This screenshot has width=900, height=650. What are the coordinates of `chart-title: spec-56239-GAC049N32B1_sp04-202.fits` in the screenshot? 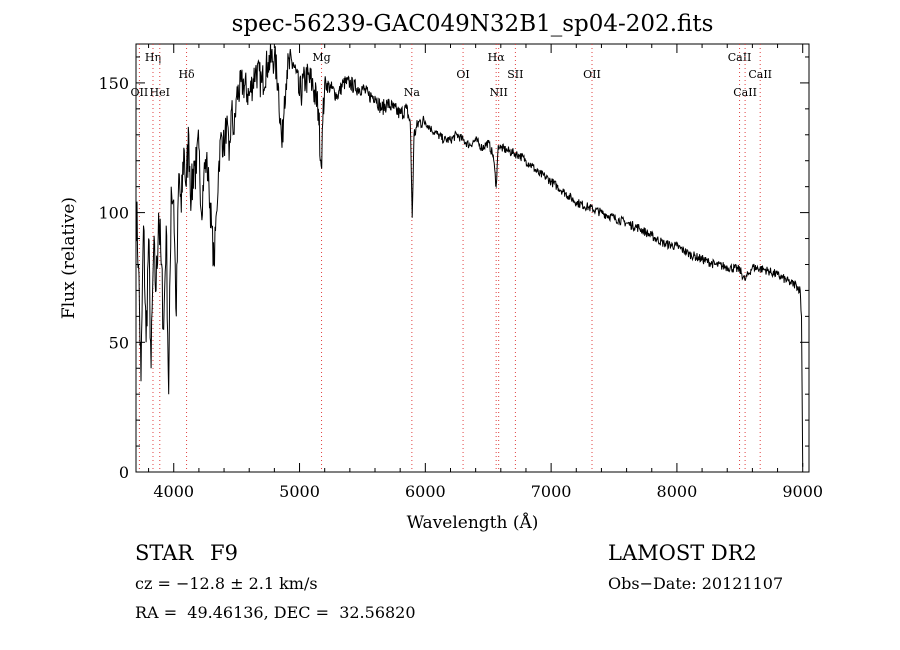 It's located at (473, 24).